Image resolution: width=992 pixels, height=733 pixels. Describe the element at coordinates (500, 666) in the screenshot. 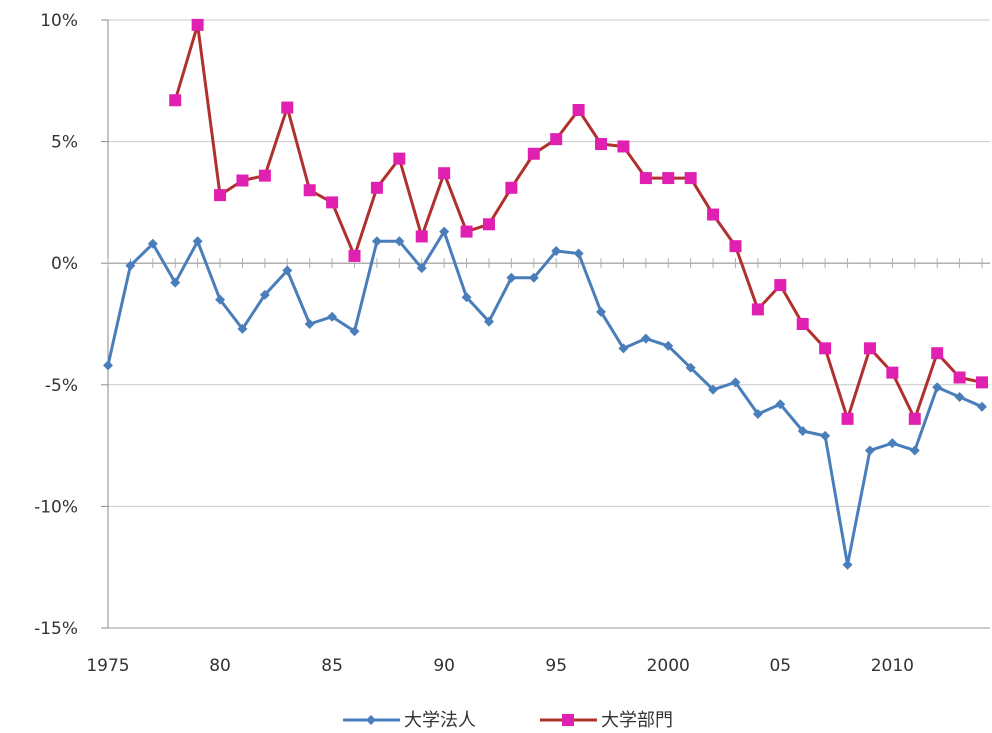

I see `x-tick-labels: 1975 80 85 90 95 2000 05 2010` at that location.